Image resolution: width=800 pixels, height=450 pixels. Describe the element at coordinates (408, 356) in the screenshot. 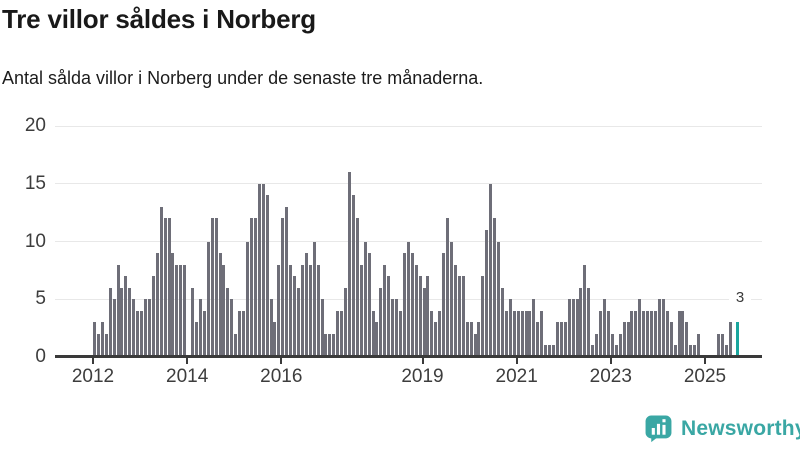

I see `x-axis-line` at that location.